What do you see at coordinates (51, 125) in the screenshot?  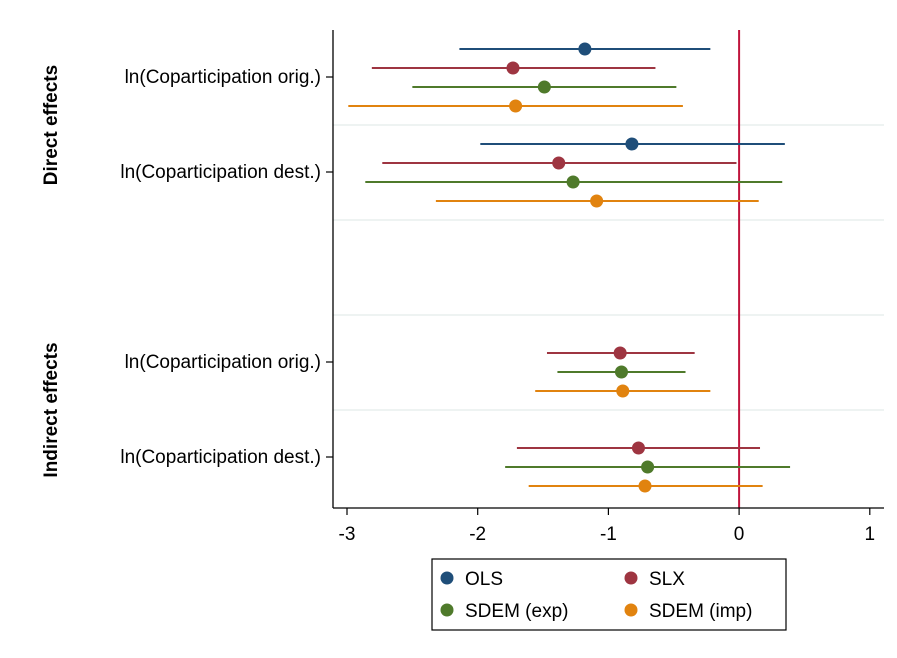 I see `group-label: Direct effects` at bounding box center [51, 125].